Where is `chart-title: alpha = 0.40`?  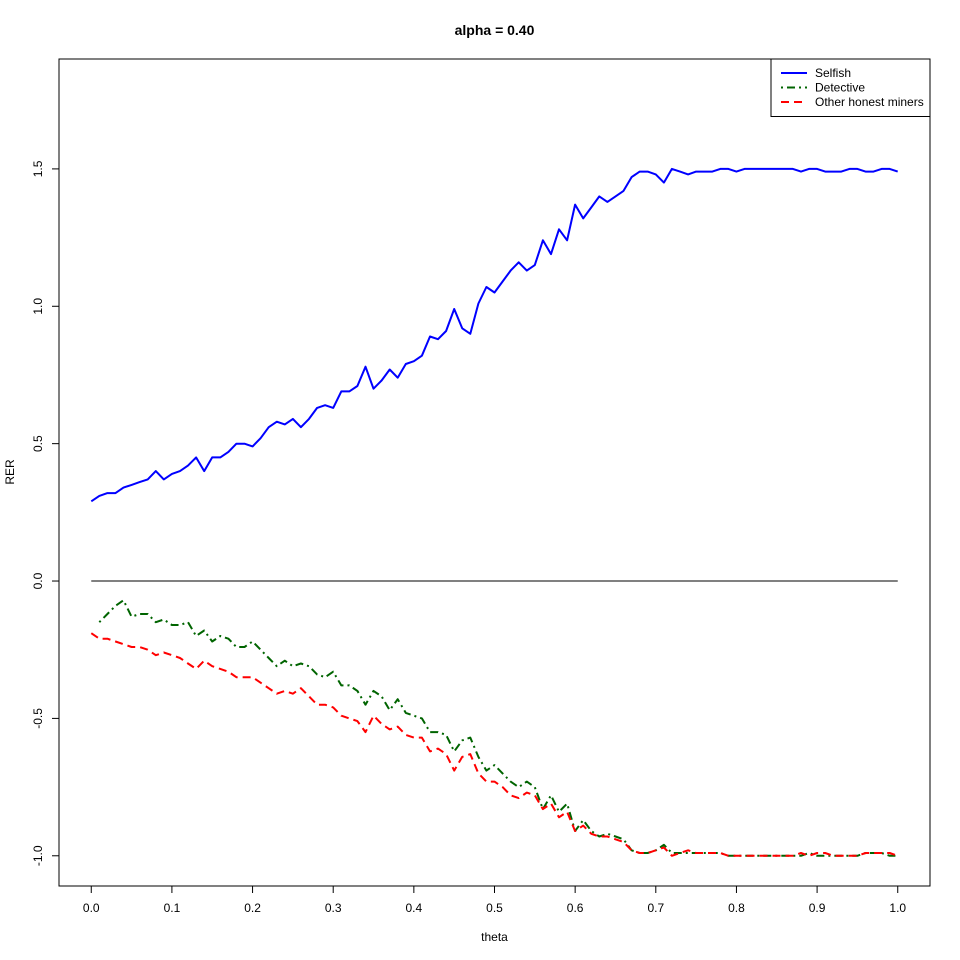 chart-title: alpha = 0.40 is located at coordinates (495, 30).